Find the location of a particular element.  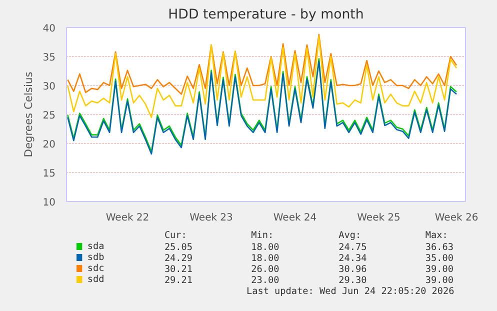

x-tick-label: Week 25 is located at coordinates (378, 218).